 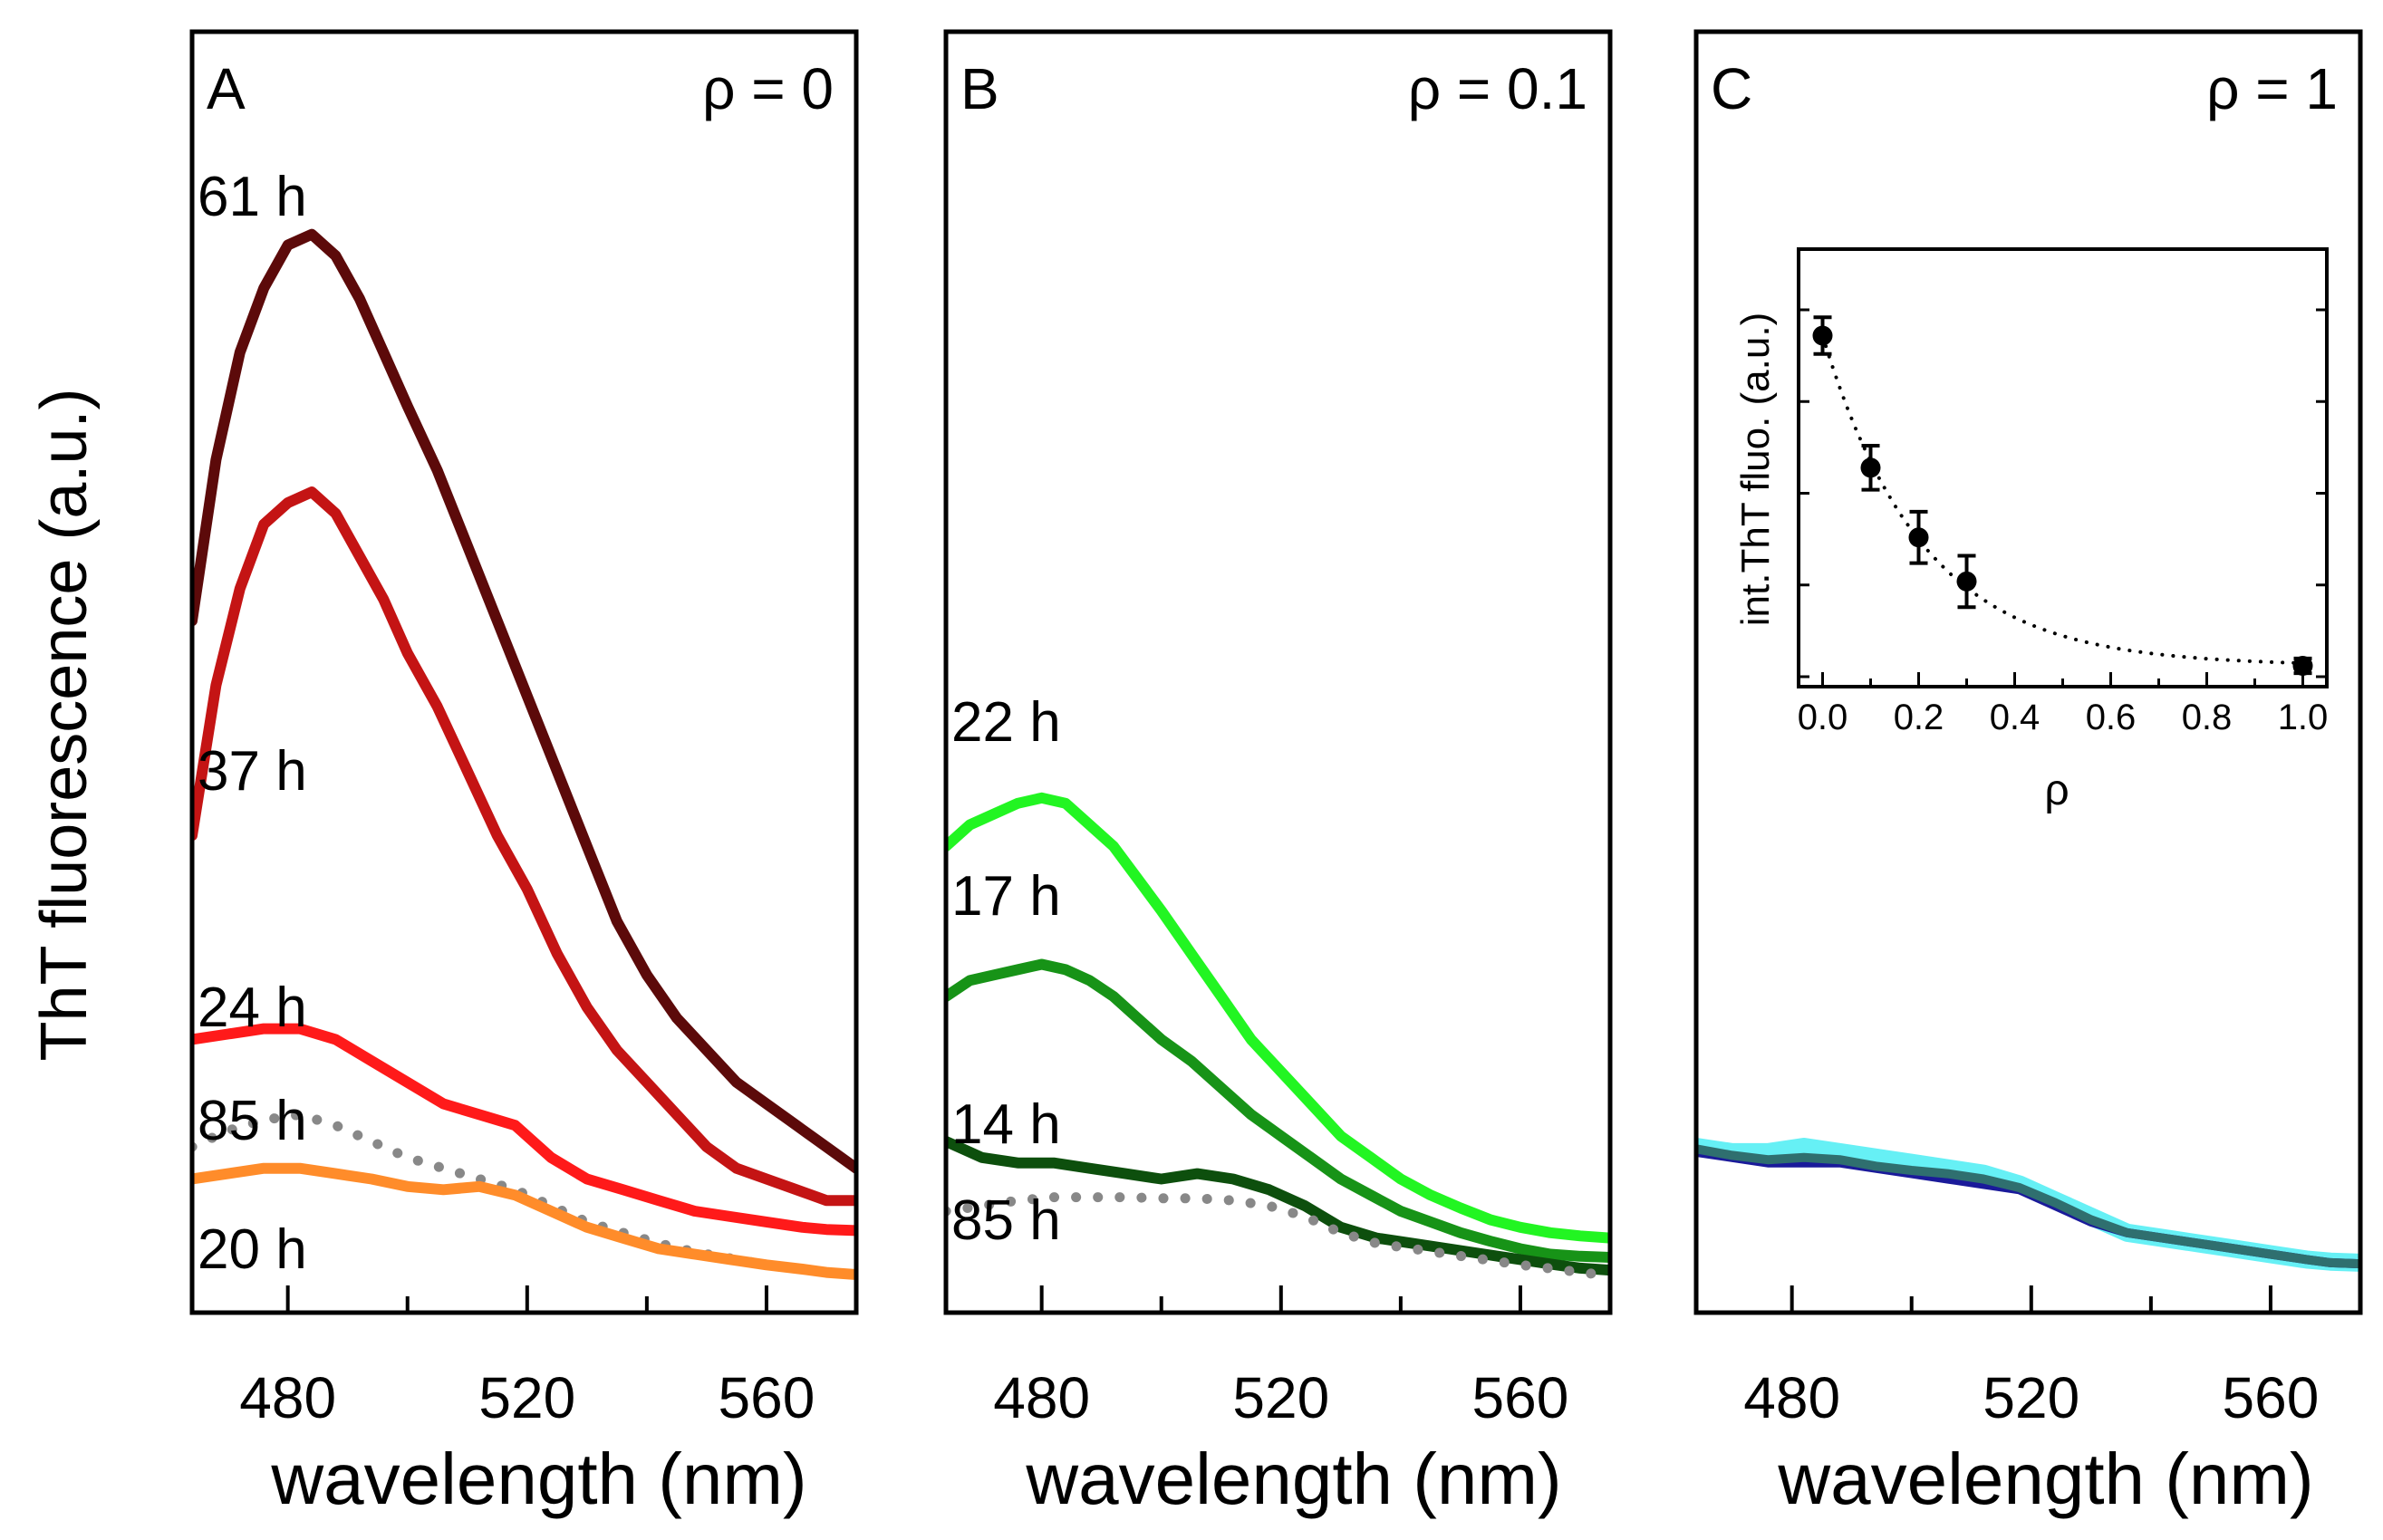 What do you see at coordinates (2207, 718) in the screenshot?
I see `inset-x-tick-label-4: 0.8` at bounding box center [2207, 718].